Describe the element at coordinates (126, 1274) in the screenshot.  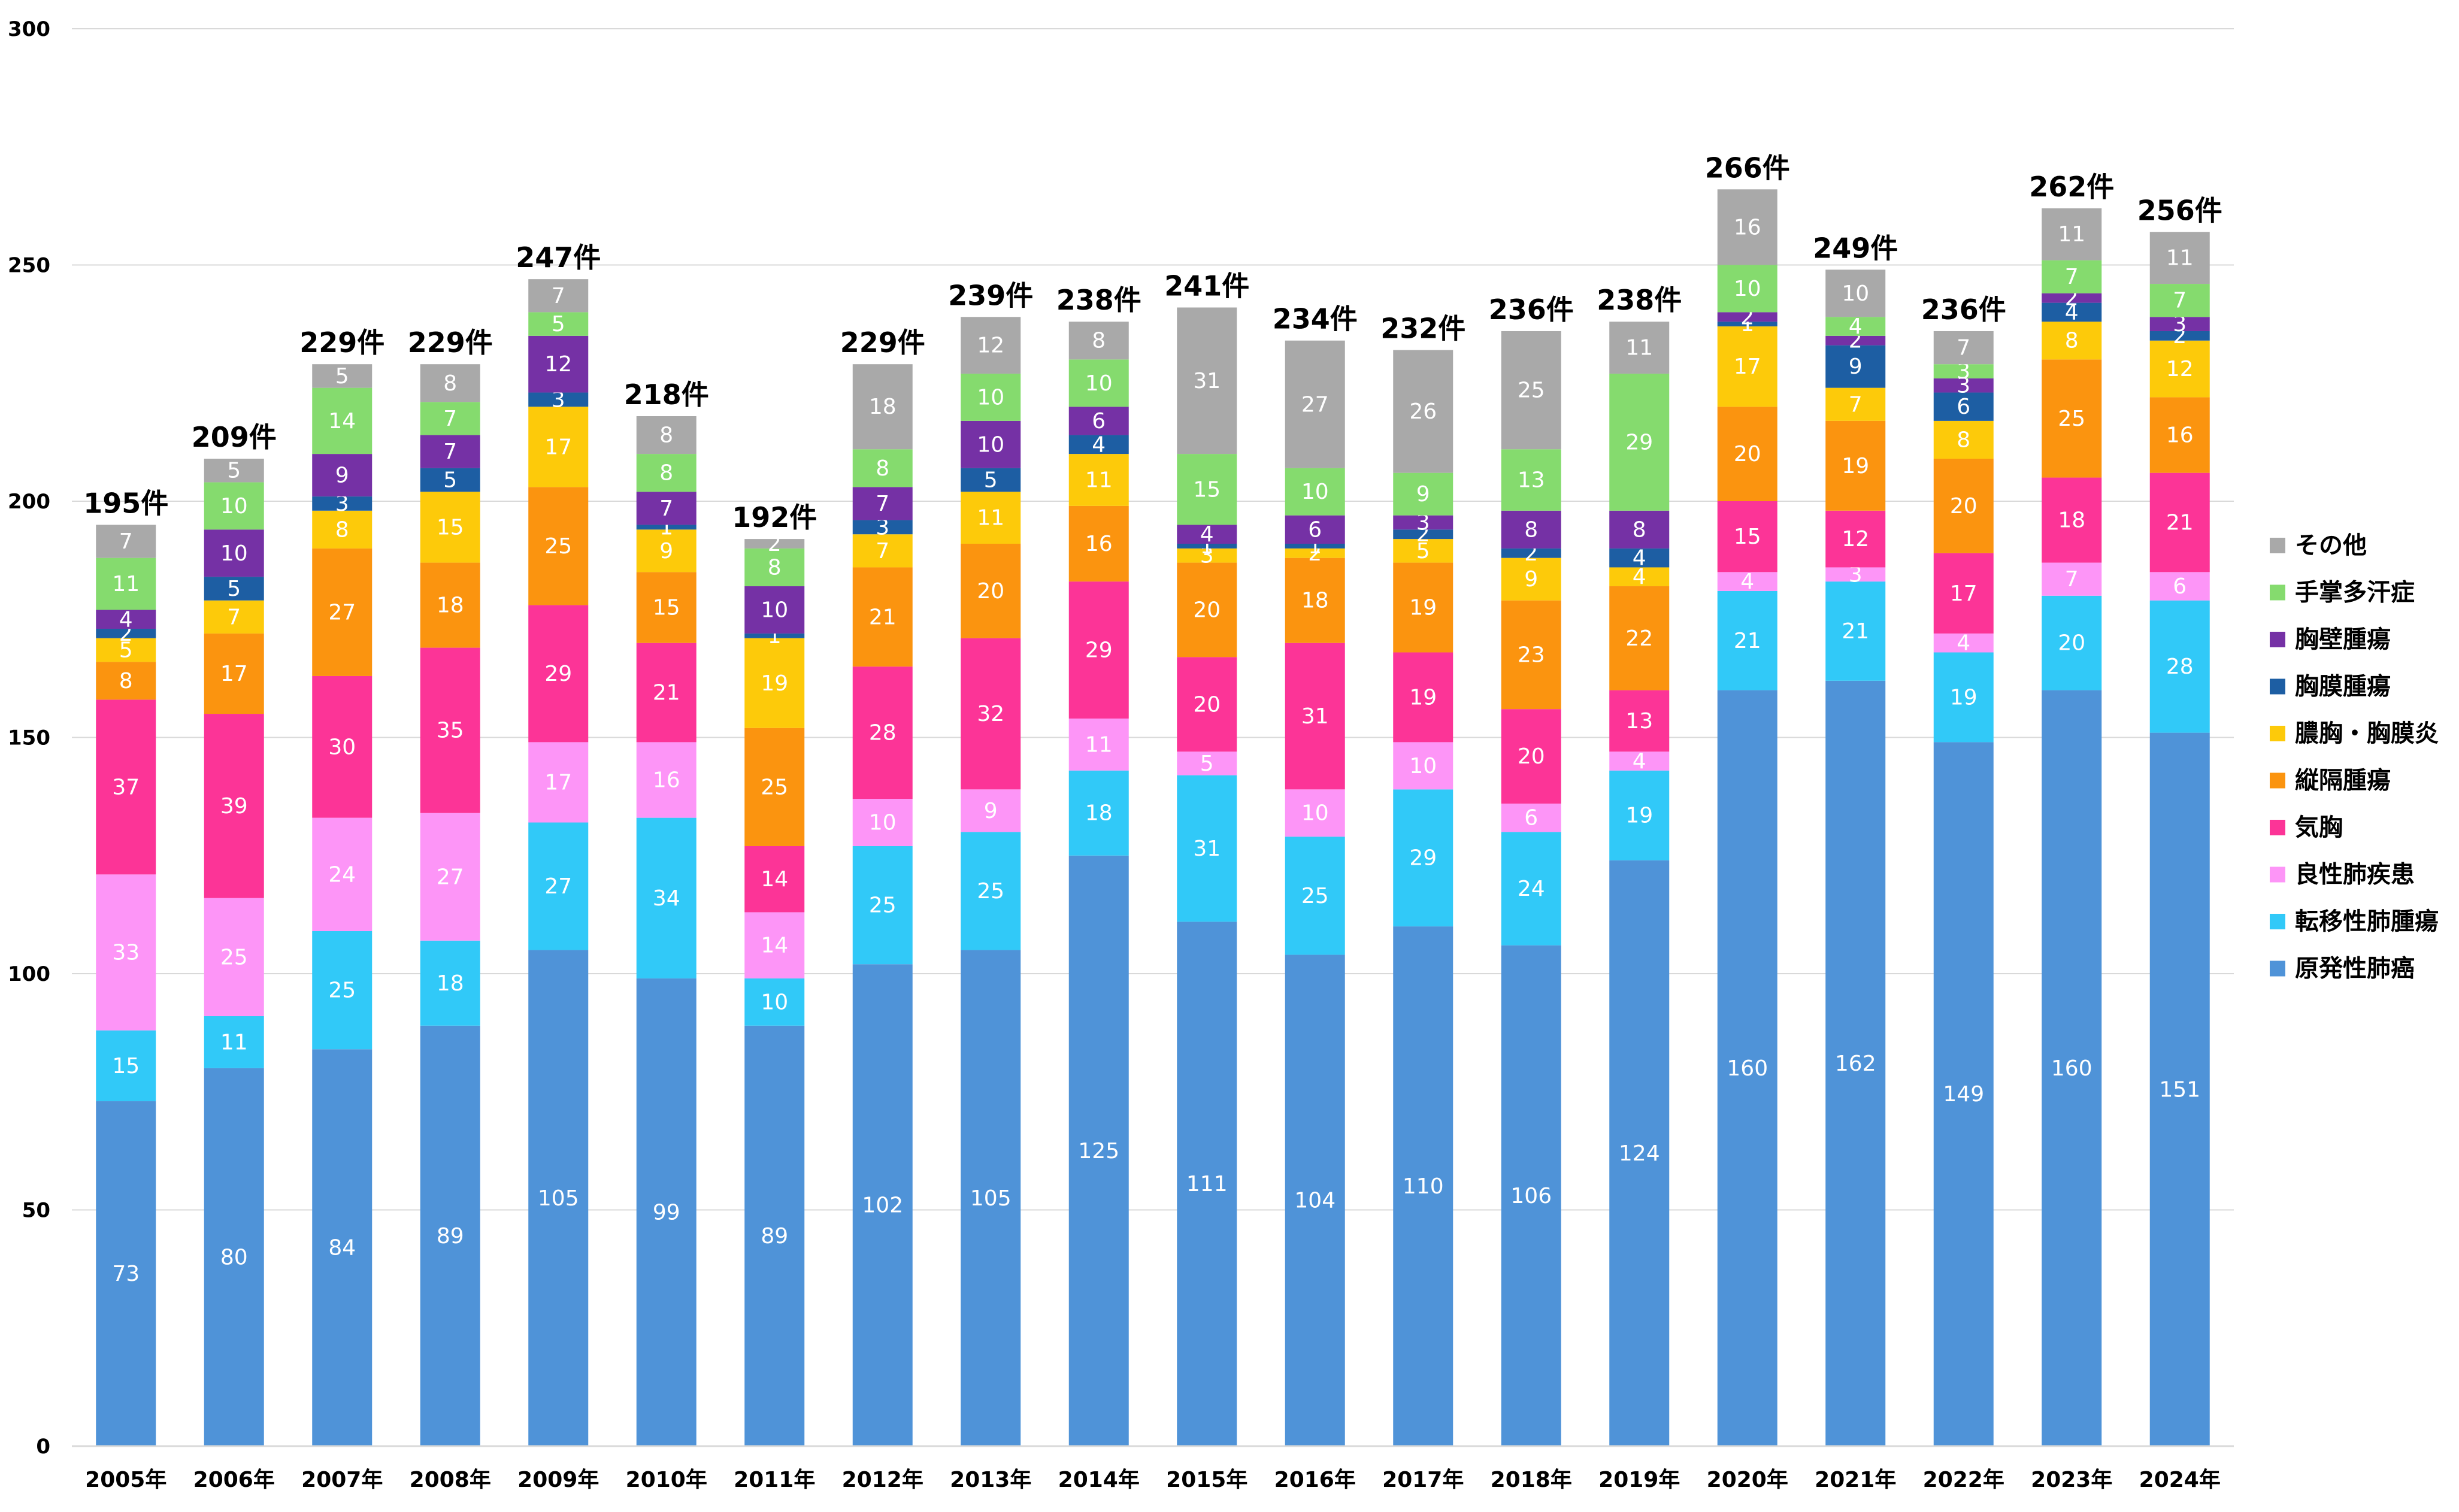
I see `bar-value-label: 73` at that location.